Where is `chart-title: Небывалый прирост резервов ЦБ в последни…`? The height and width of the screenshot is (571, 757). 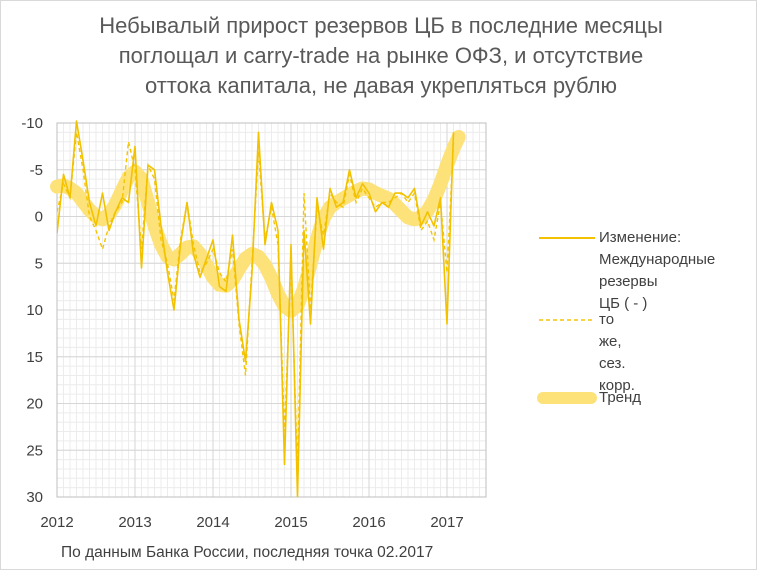
chart-title: Небывалый прирост резервов ЦБ в последни… is located at coordinates (381, 56).